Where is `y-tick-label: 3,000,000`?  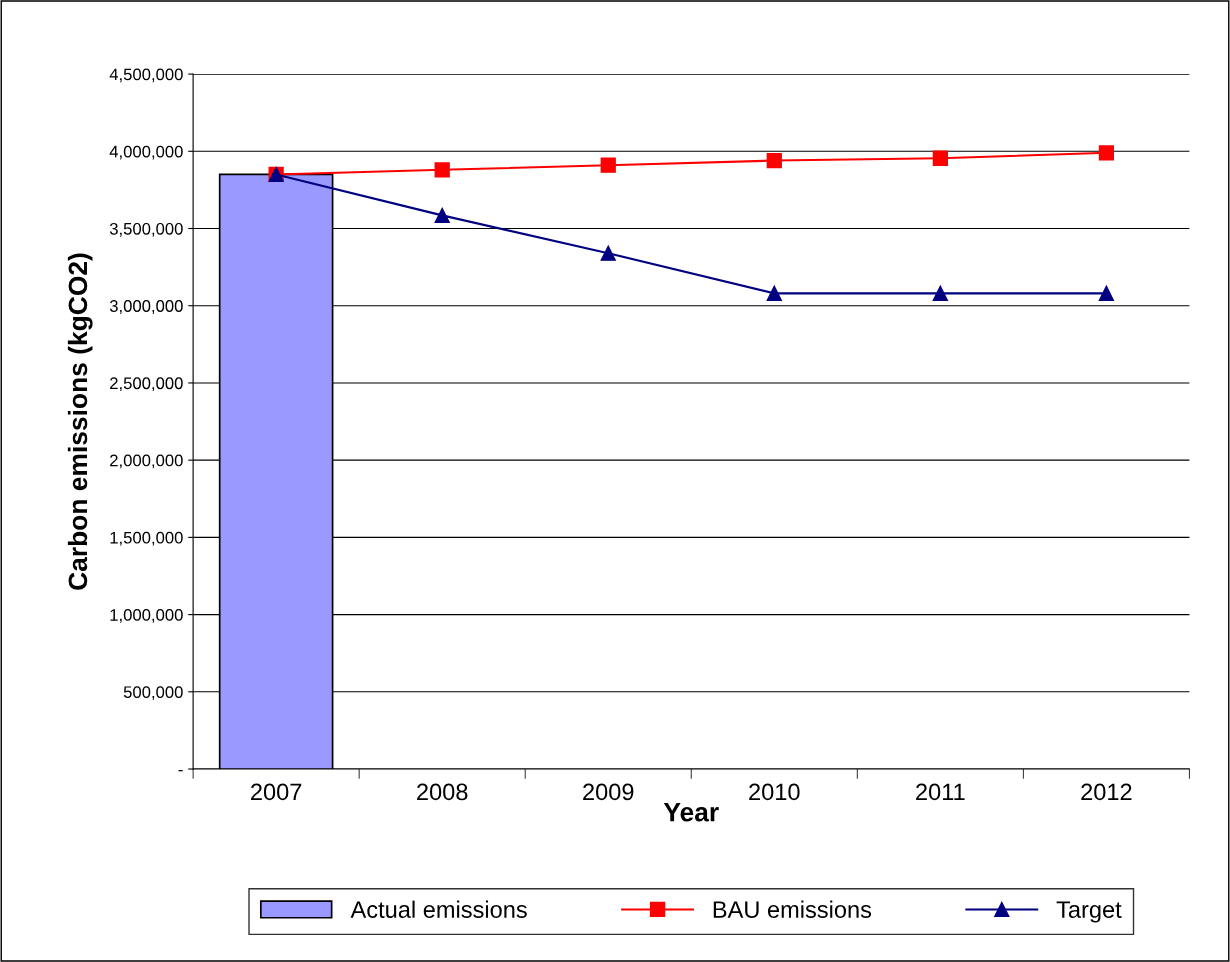
y-tick-label: 3,000,000 is located at coordinates (146, 307).